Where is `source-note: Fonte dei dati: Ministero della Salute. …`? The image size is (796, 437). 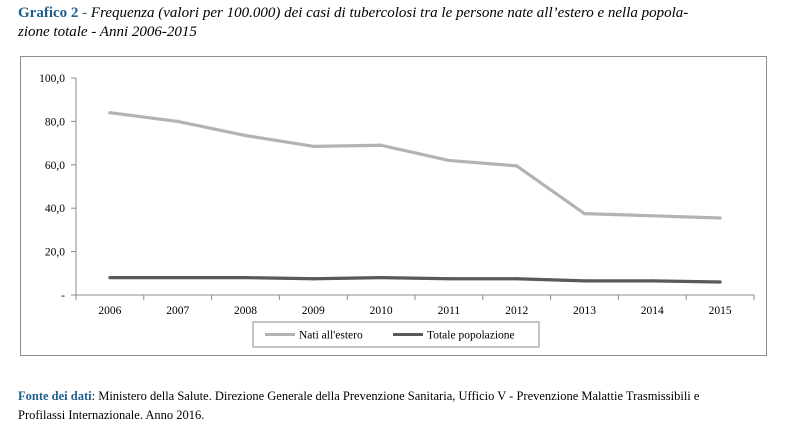
source-note: Fonte dei dati: Ministero della Salute. … is located at coordinates (398, 406).